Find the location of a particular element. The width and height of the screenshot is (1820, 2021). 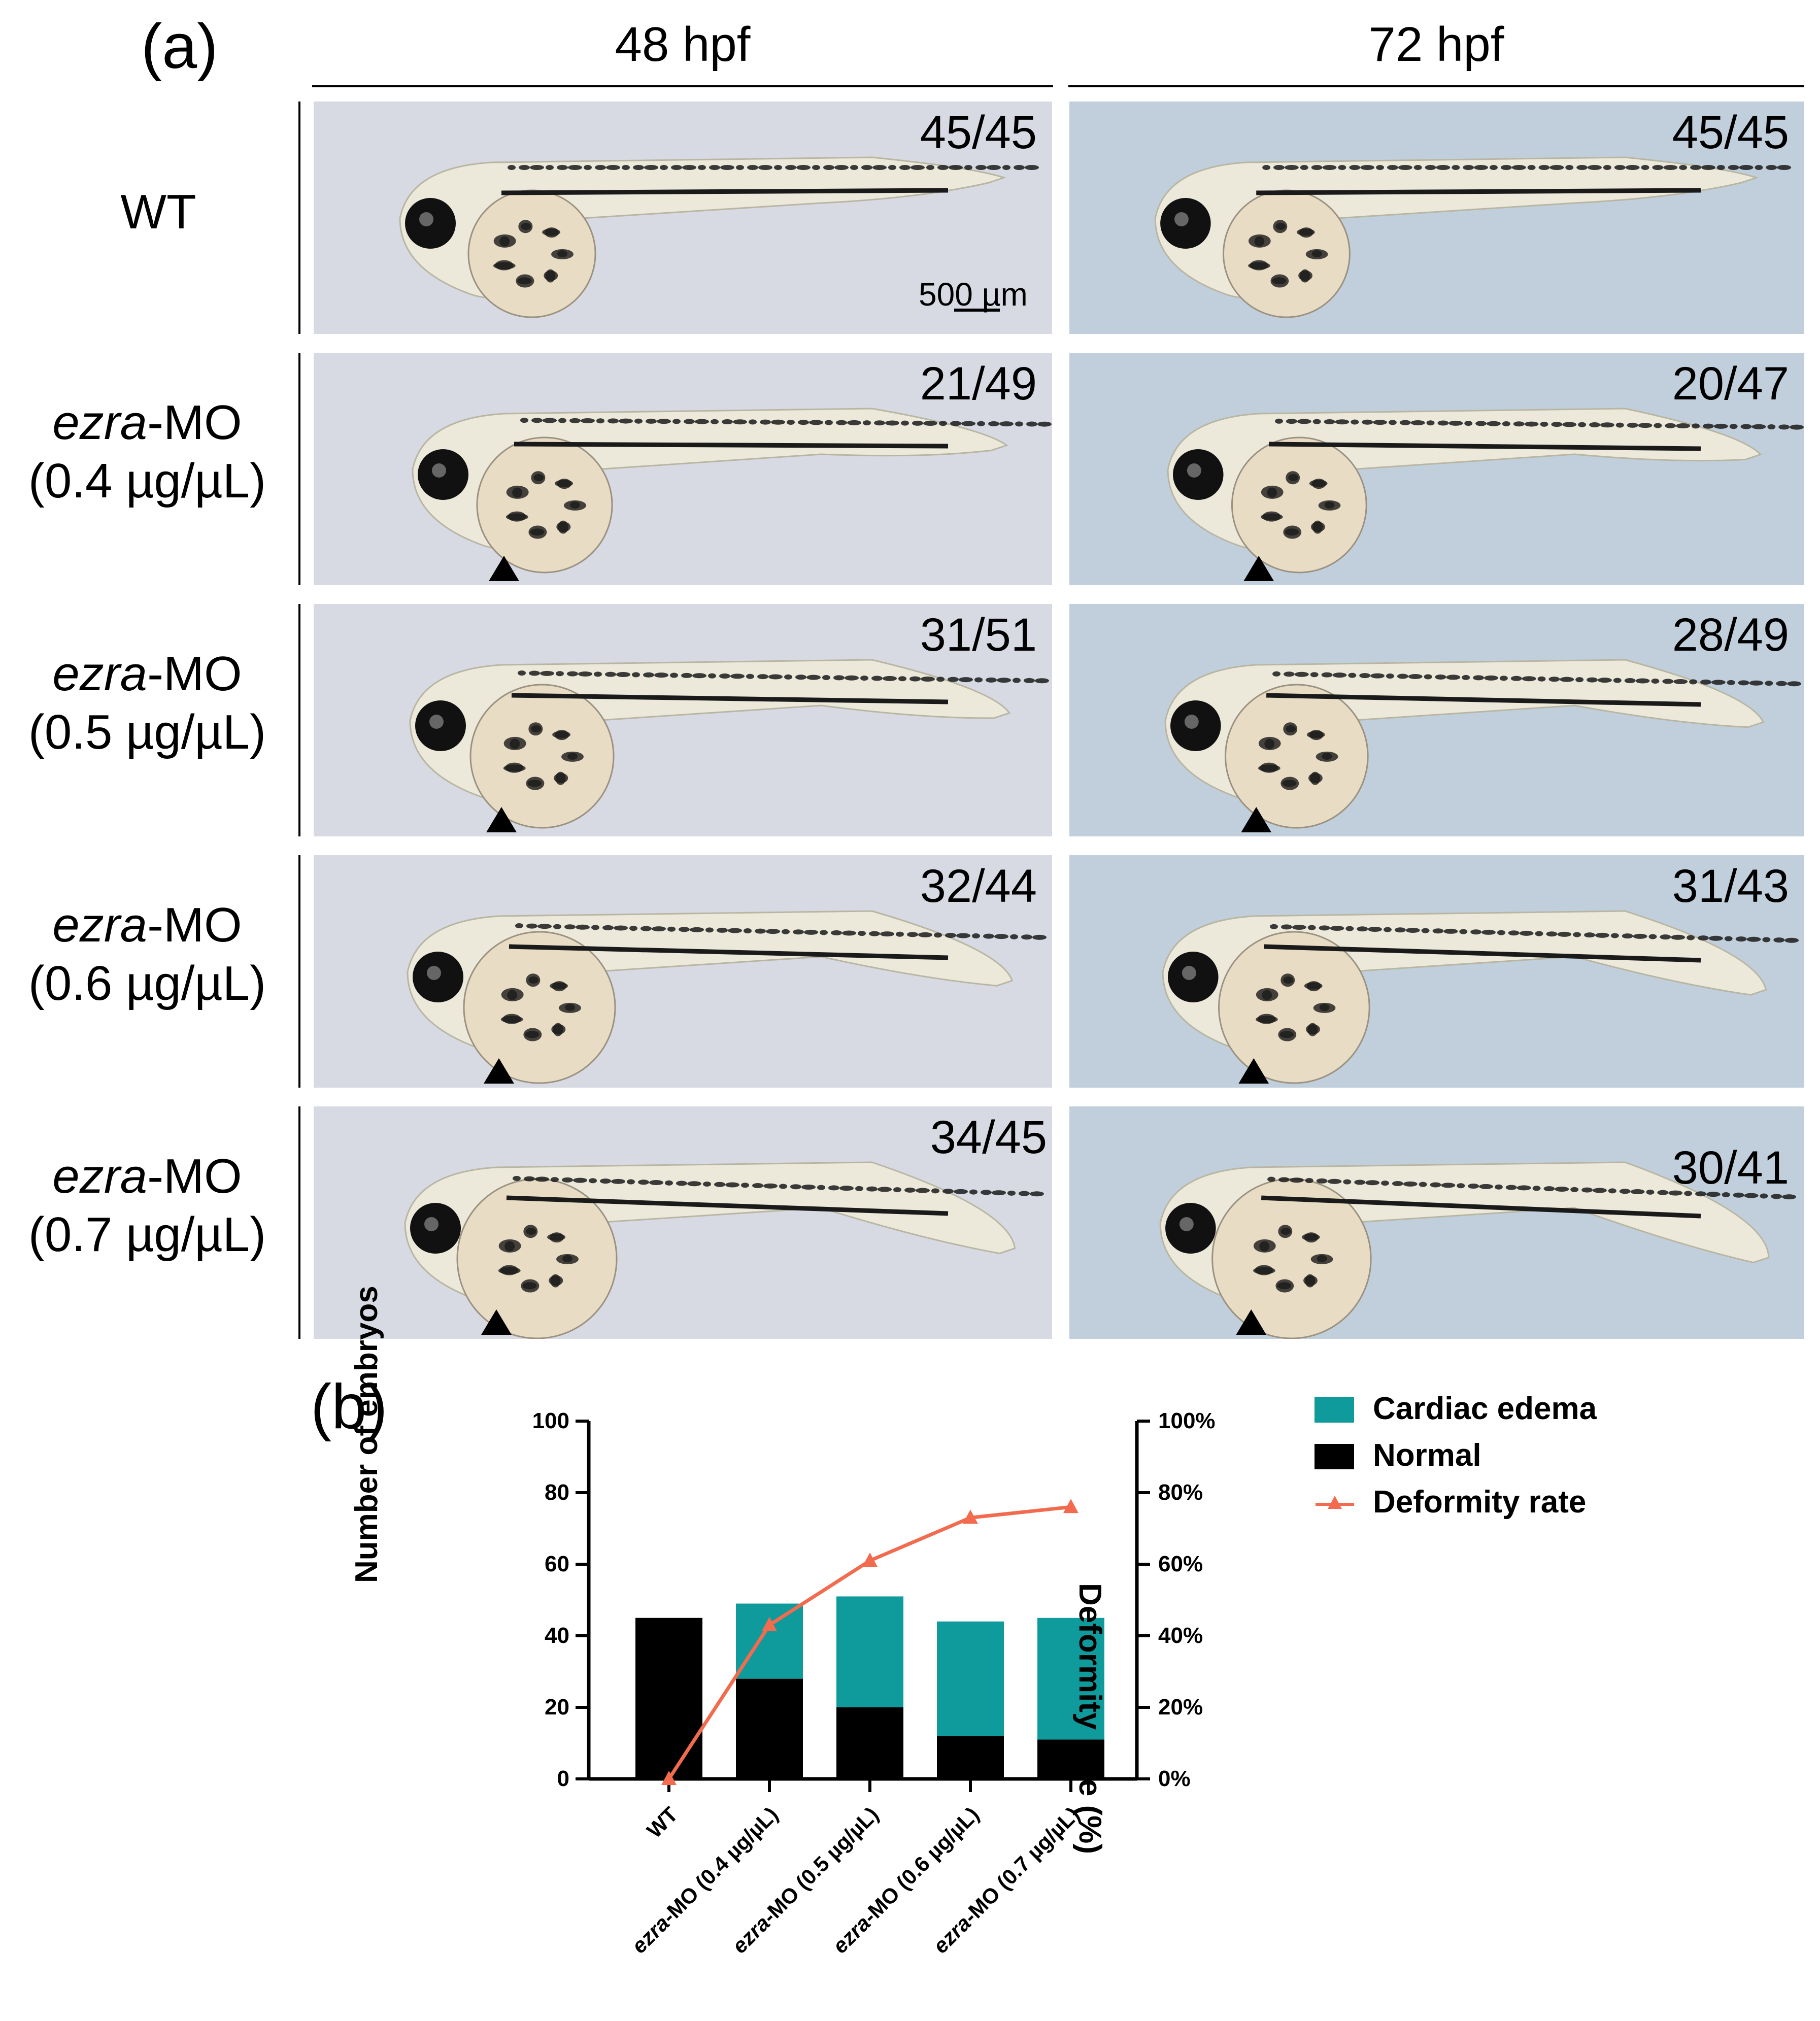

embryo-count: 31/51 is located at coordinates (978, 635).